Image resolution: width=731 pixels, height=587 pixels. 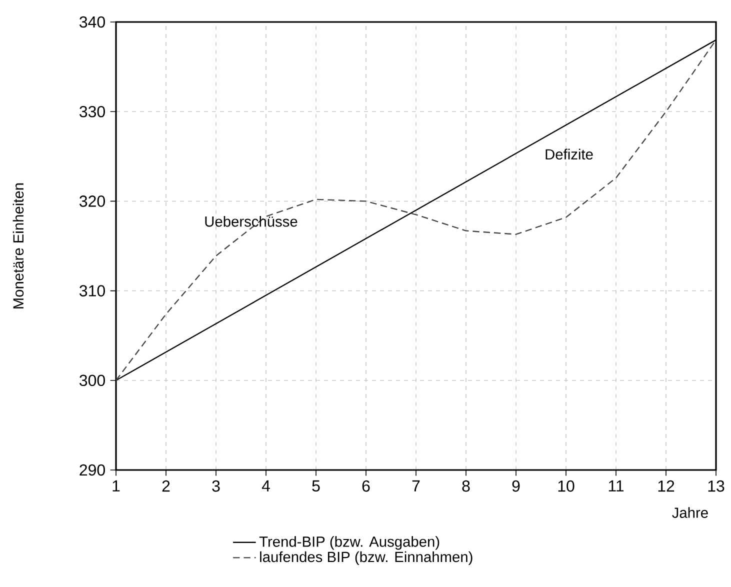 What do you see at coordinates (18, 245) in the screenshot?
I see `y-axis-title: Monetäre Einheiten` at bounding box center [18, 245].